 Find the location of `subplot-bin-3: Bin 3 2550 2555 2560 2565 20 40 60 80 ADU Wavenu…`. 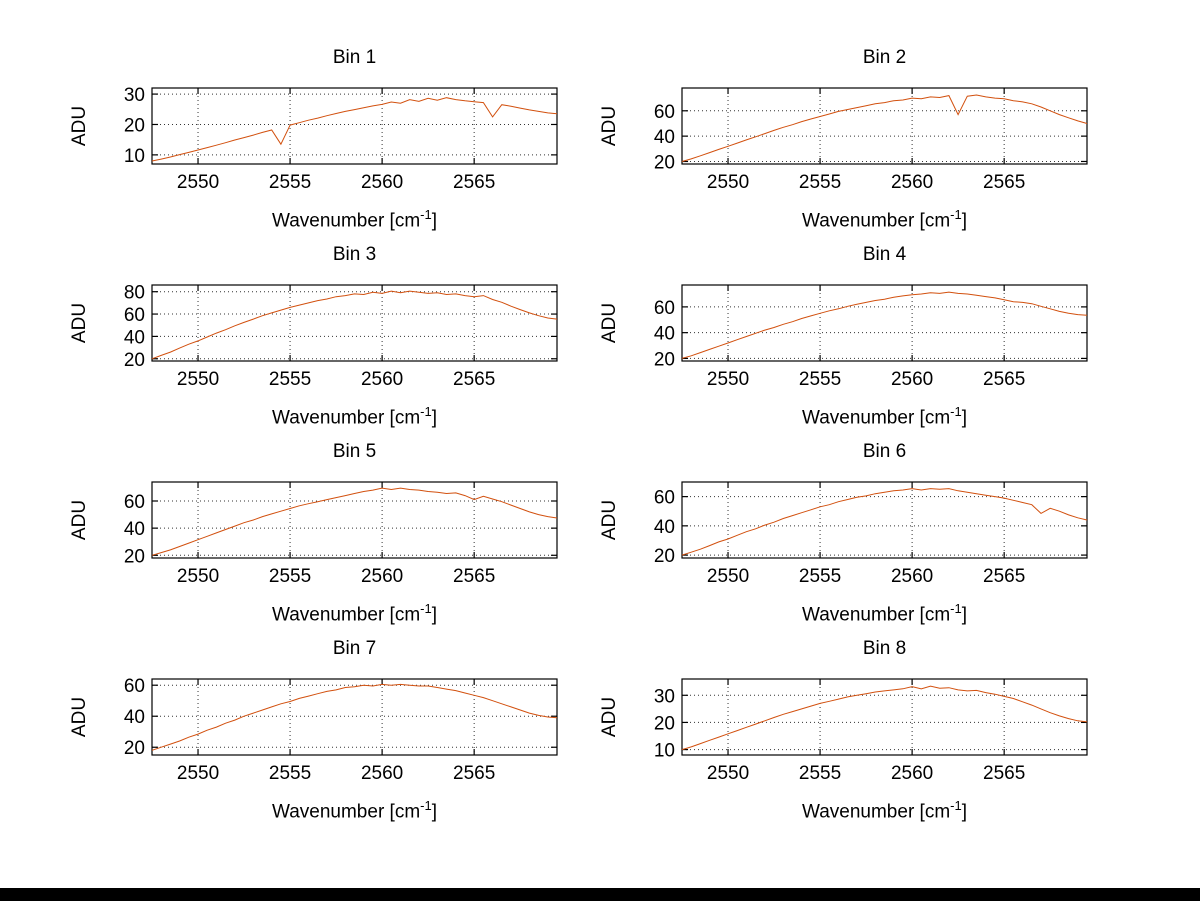

subplot-bin-3: Bin 3 2550 2555 2560 2565 20 40 60 80 ADU Wavenu… is located at coordinates (327, 341).